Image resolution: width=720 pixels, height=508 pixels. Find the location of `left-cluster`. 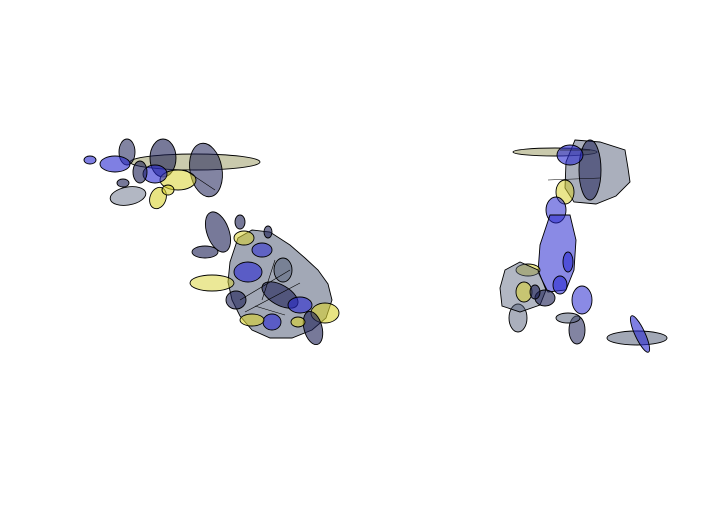

left-cluster is located at coordinates (172, 174).